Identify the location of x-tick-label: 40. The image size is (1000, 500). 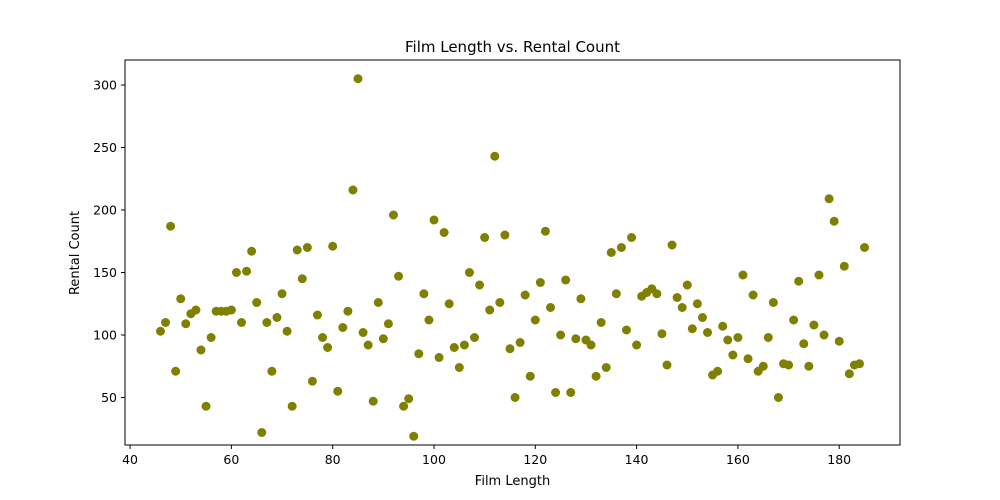
(130, 459).